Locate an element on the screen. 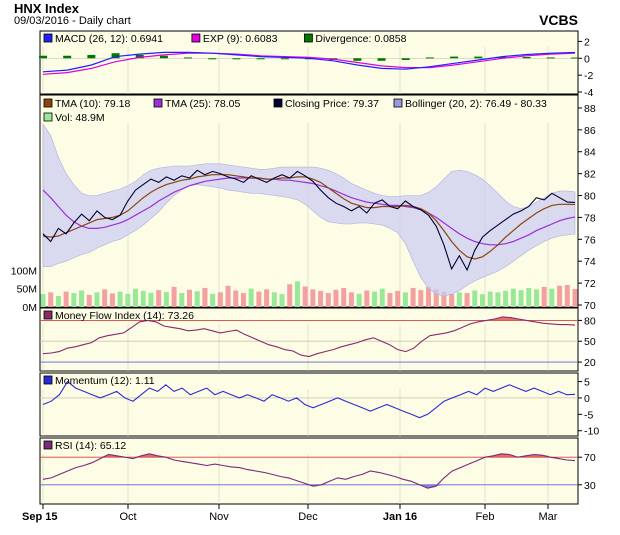  momentum-panel-axis-tick-label: -10 is located at coordinates (591, 432).